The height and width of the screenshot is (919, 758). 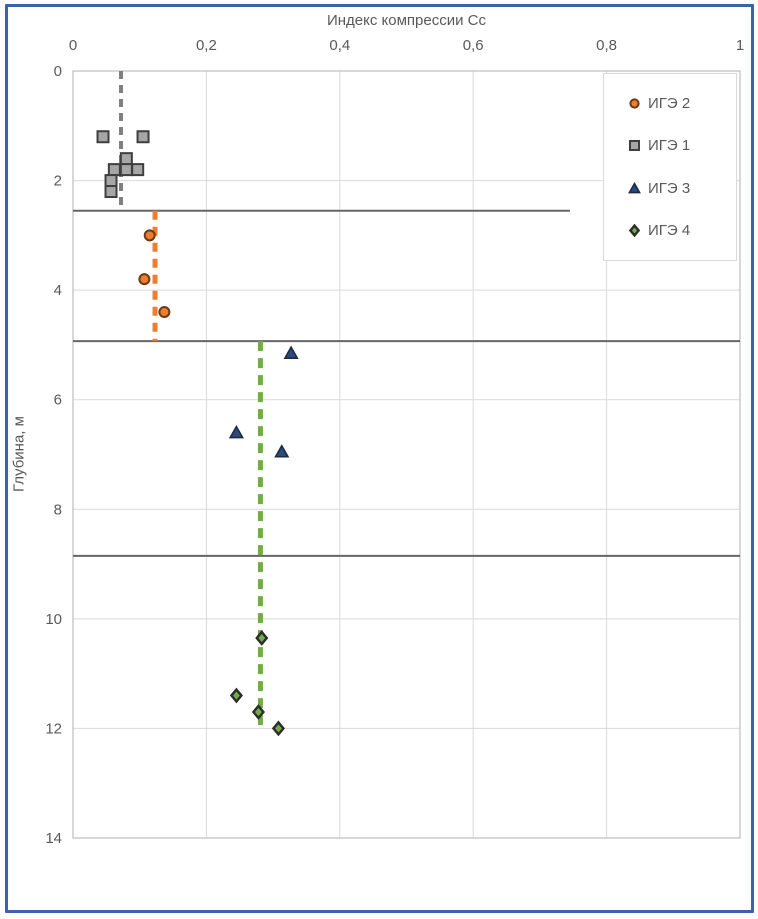 I want to click on x-tick-label: 0,8, so click(x=606, y=45).